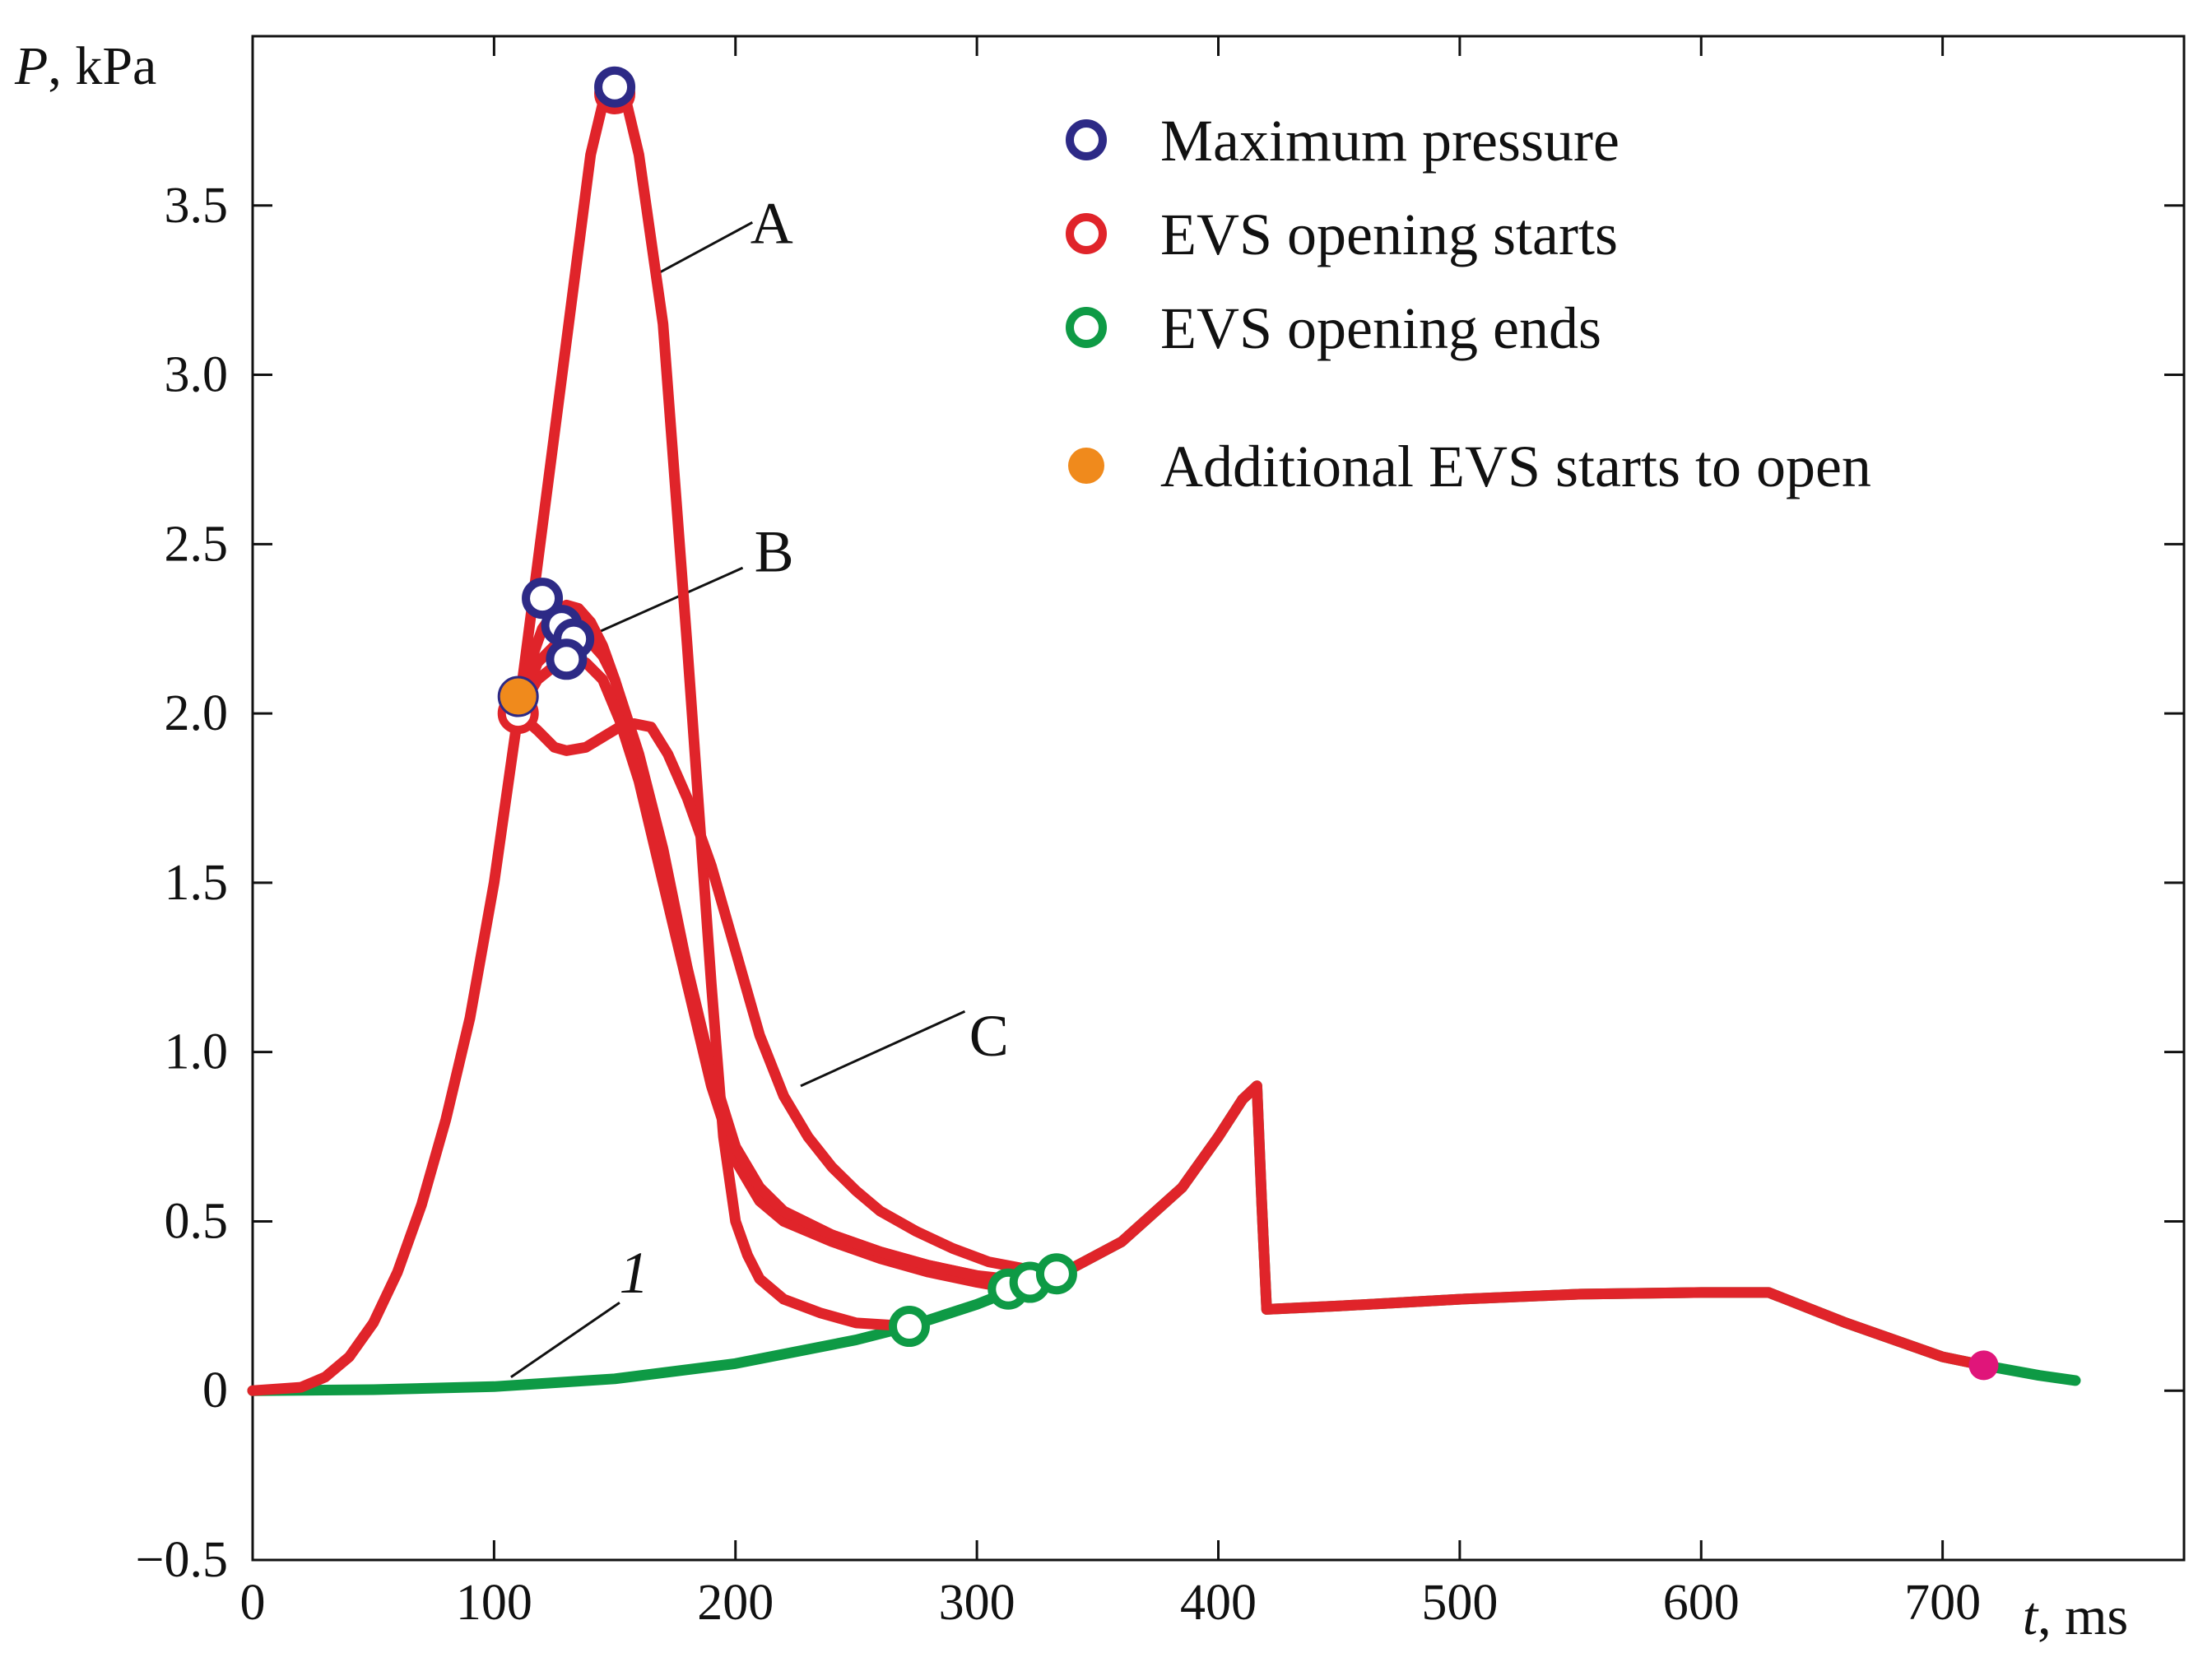  What do you see at coordinates (494, 1603) in the screenshot?
I see `x-tick-label: 100` at bounding box center [494, 1603].